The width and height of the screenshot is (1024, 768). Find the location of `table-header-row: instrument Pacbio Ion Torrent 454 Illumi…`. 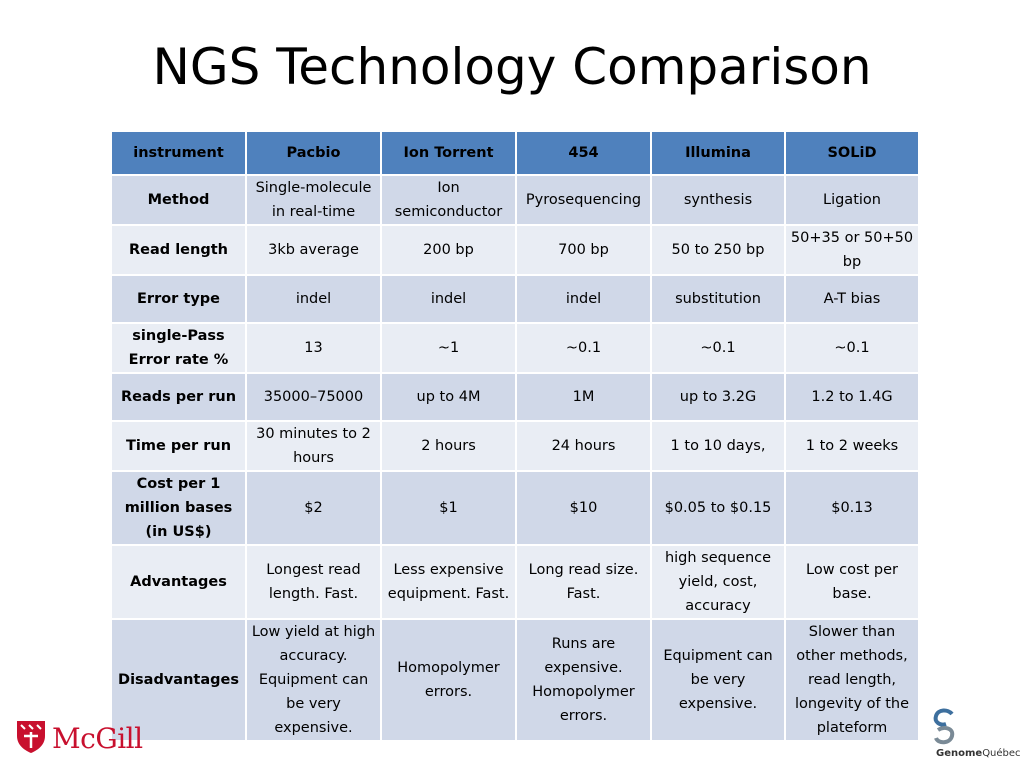

table-header-row: instrument Pacbio Ion Torrent 454 Illumi… is located at coordinates (515, 153).